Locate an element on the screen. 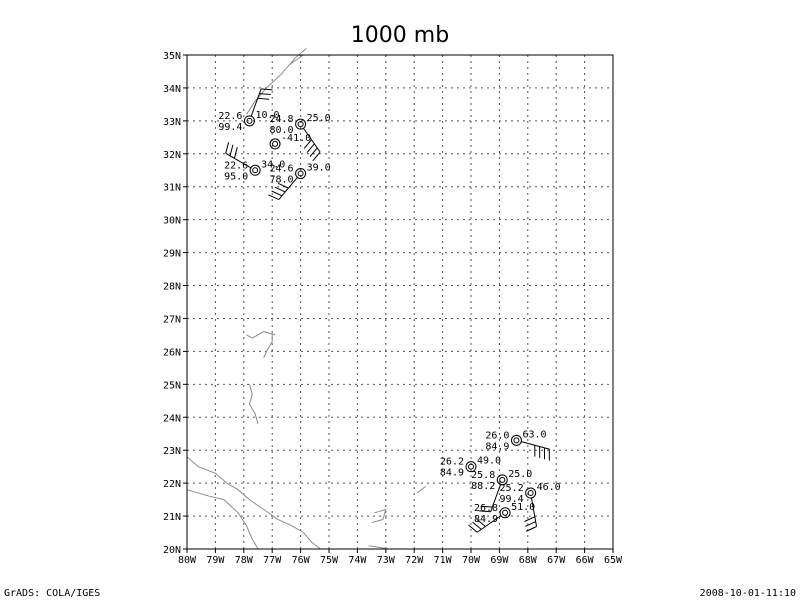 This screenshot has height=600, width=800. lon-tick-label: 78W is located at coordinates (244, 560).